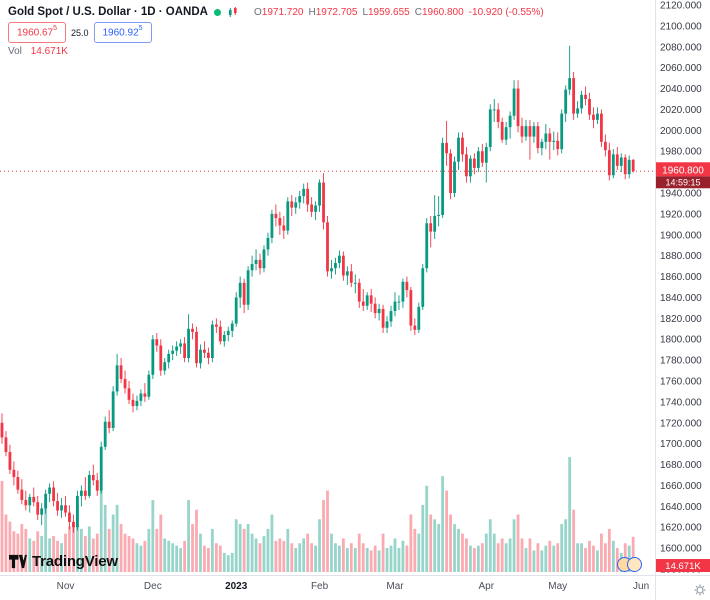  What do you see at coordinates (442, 12) in the screenshot?
I see `close-value: 1960.800` at bounding box center [442, 12].